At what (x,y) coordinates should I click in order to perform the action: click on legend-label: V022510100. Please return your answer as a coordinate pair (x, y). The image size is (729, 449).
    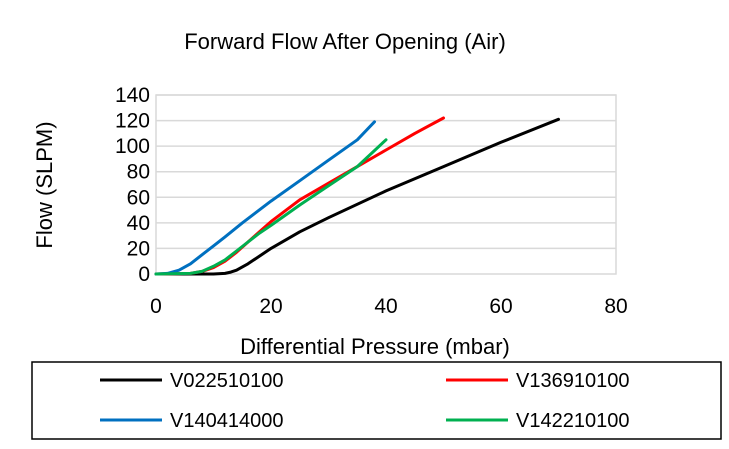
    Looking at the image, I should click on (226, 381).